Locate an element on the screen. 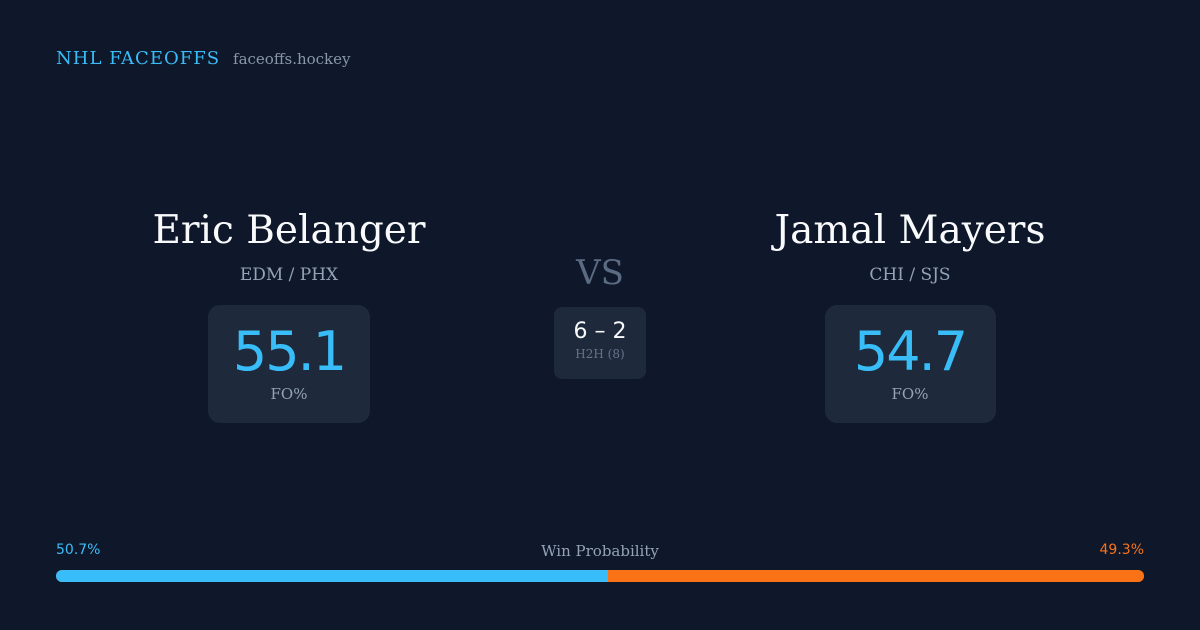 This screenshot has height=630, width=1200. player-right-name: Jamal Mayers is located at coordinates (910, 230).